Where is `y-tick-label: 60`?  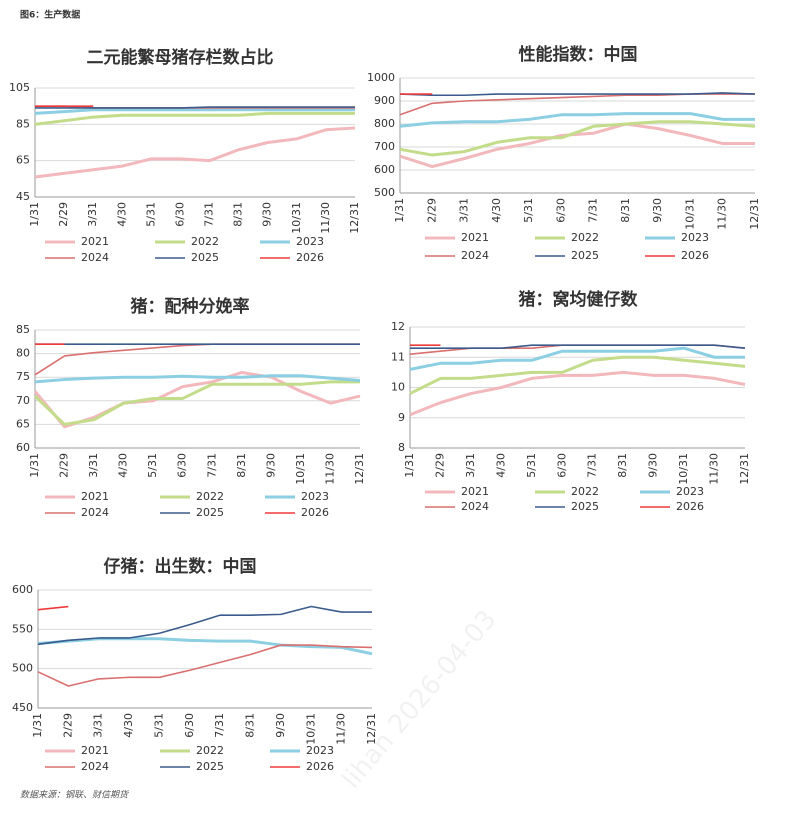
y-tick-label: 60 is located at coordinates (23, 447).